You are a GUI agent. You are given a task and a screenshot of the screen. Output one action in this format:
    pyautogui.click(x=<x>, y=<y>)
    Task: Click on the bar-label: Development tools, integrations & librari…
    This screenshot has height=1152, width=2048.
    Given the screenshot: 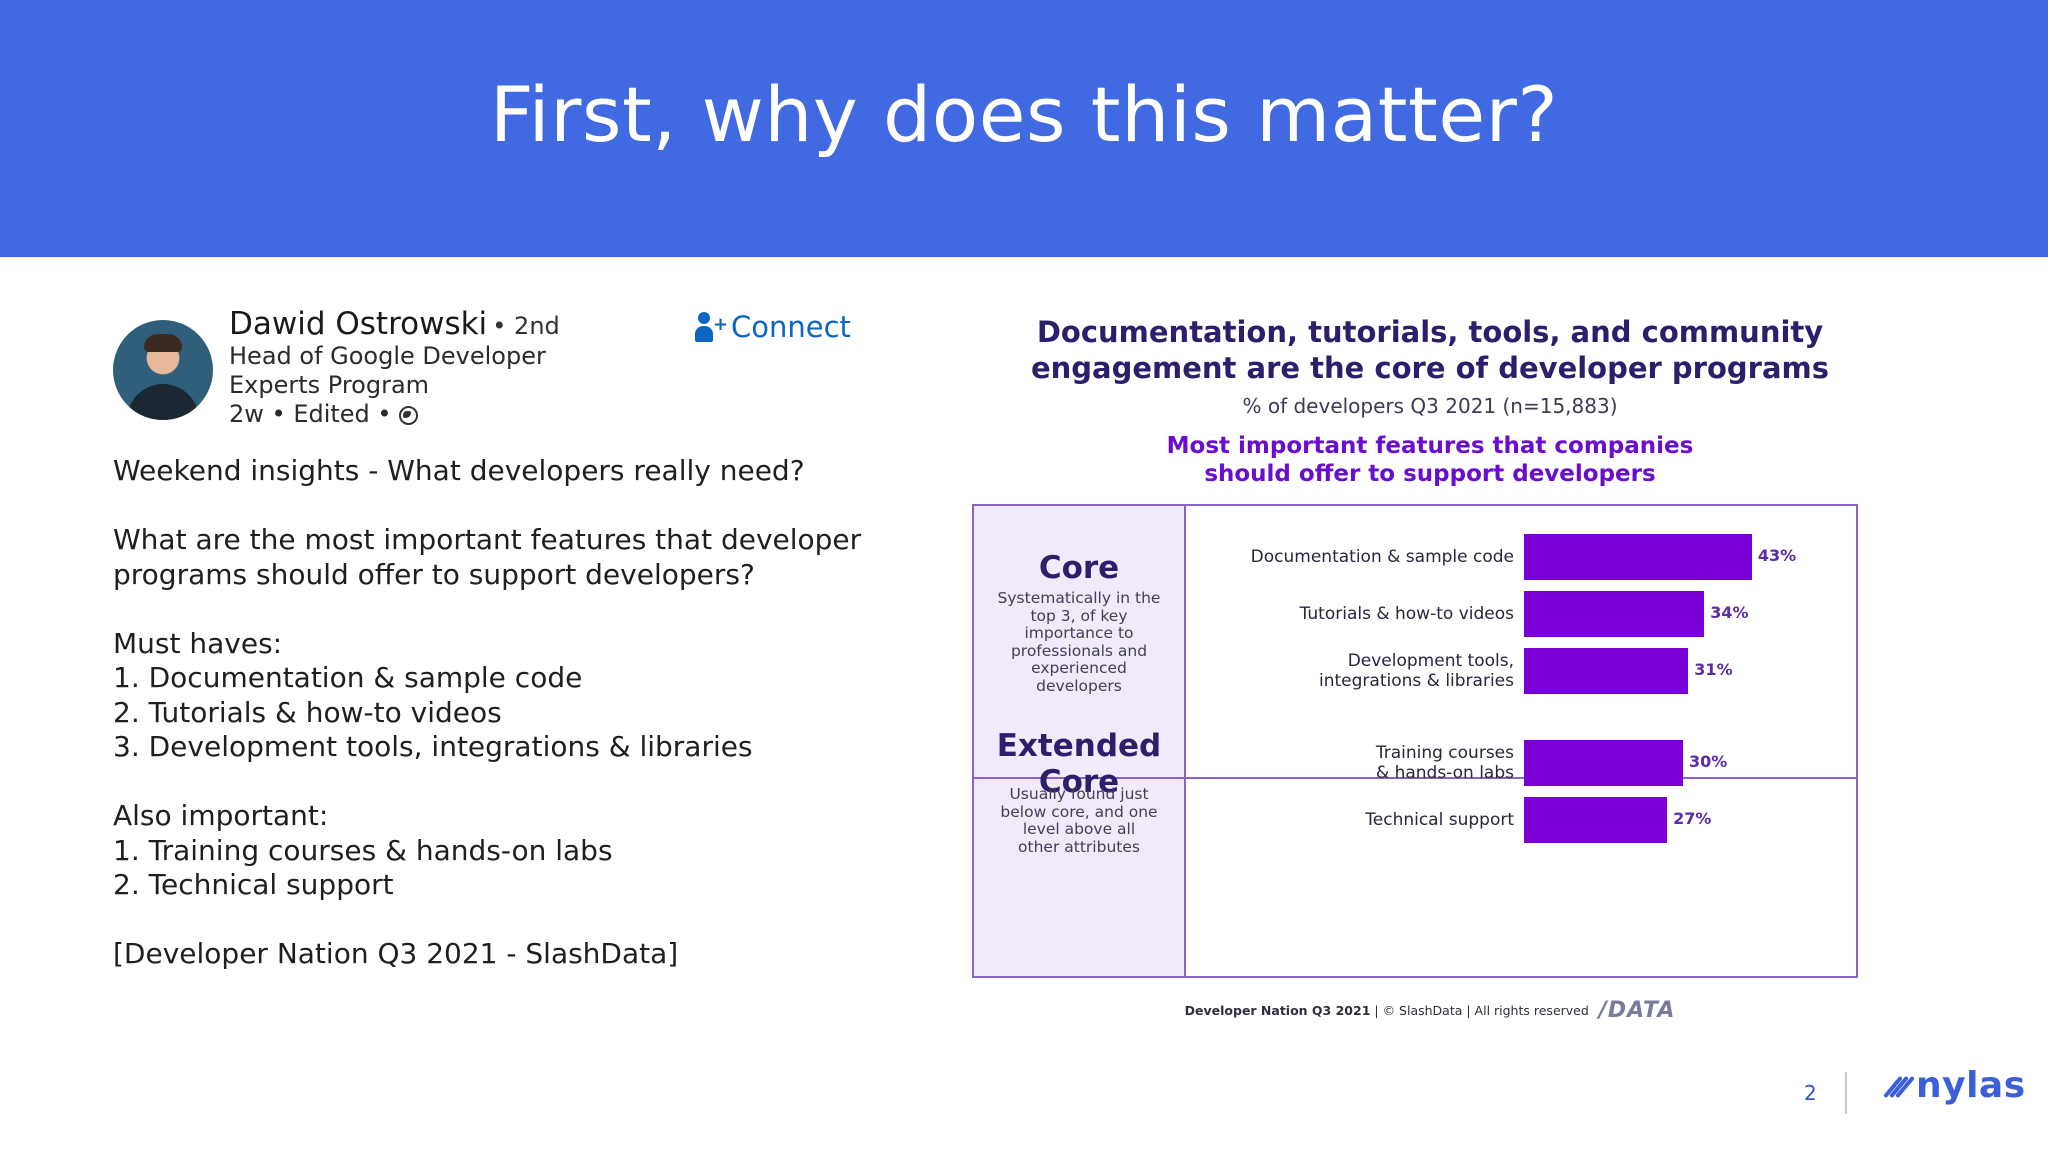 What is the action you would take?
    pyautogui.click(x=1354, y=671)
    